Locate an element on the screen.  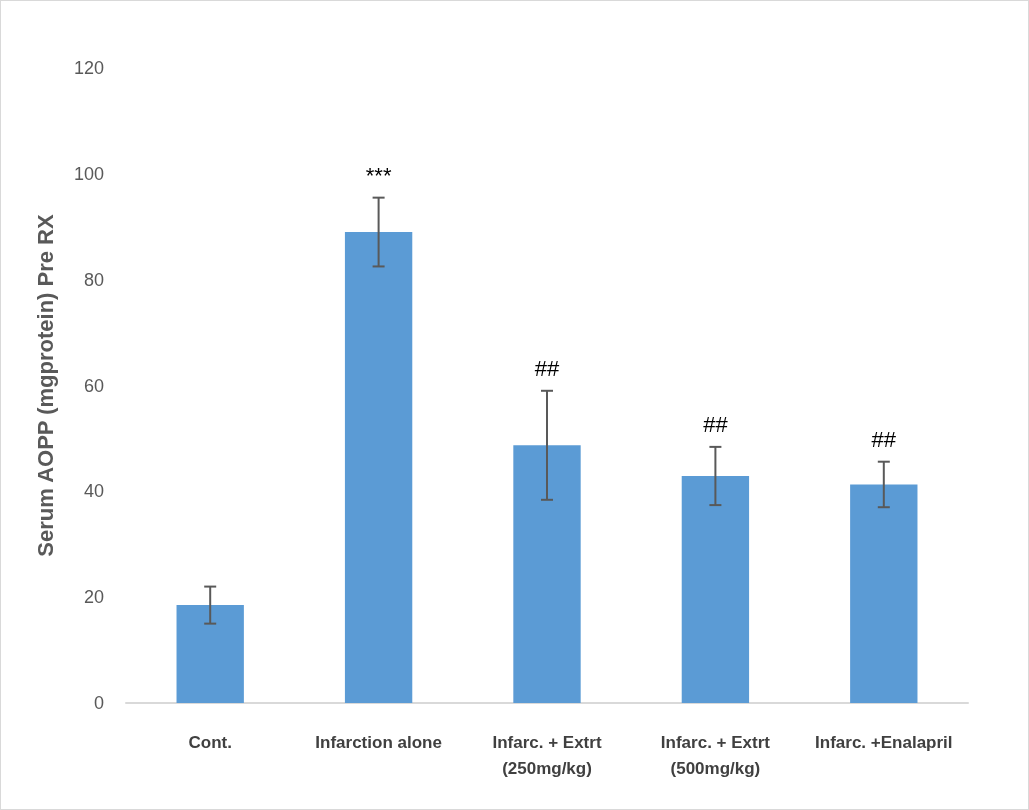
annotation: *** is located at coordinates (378, 176).